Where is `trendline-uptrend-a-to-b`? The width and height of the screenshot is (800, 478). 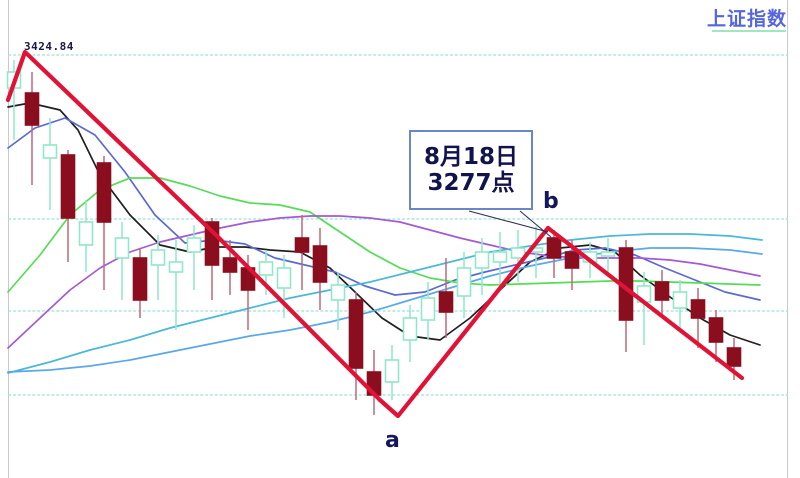 trendline-uptrend-a-to-b is located at coordinates (464, 322).